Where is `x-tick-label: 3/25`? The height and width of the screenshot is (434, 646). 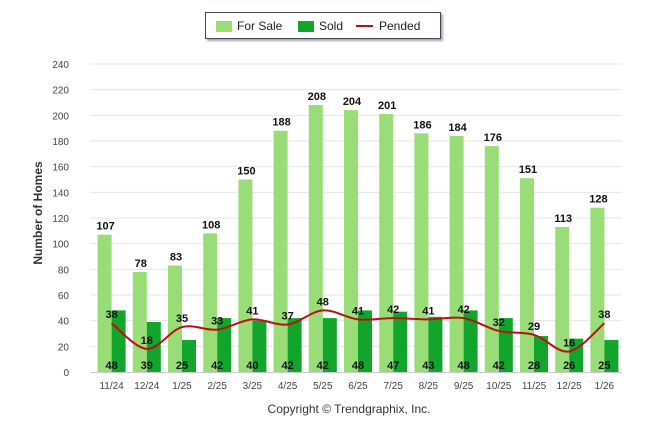
x-tick-label: 3/25 is located at coordinates (253, 386).